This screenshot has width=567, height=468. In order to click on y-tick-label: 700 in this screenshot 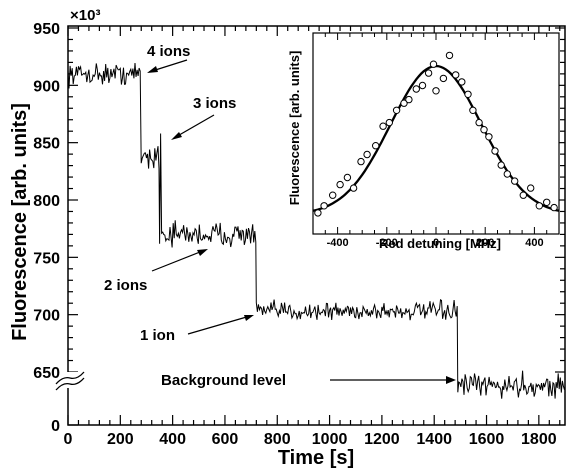, I will do `click(46, 316)`.